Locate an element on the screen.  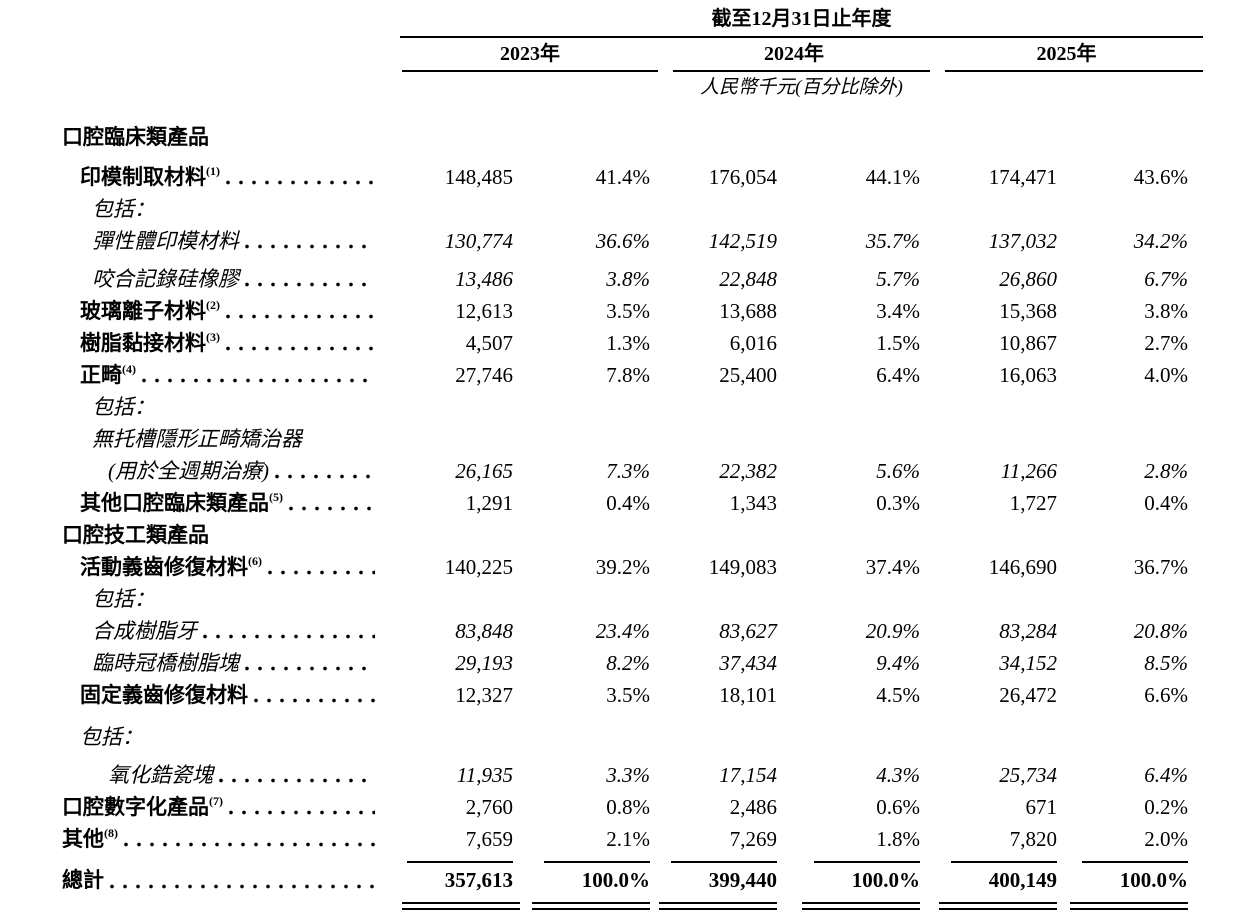
amount-cell: 25,400 is located at coordinates (748, 375).